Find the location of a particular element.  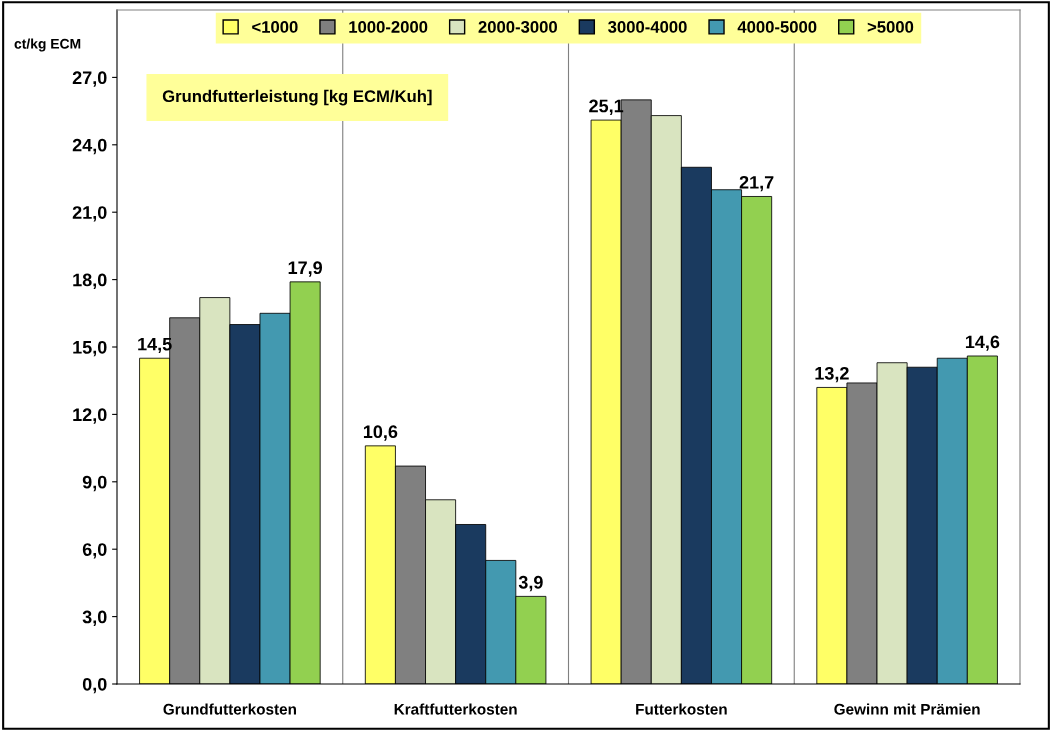

legend-label: 4000-5000 is located at coordinates (777, 27).